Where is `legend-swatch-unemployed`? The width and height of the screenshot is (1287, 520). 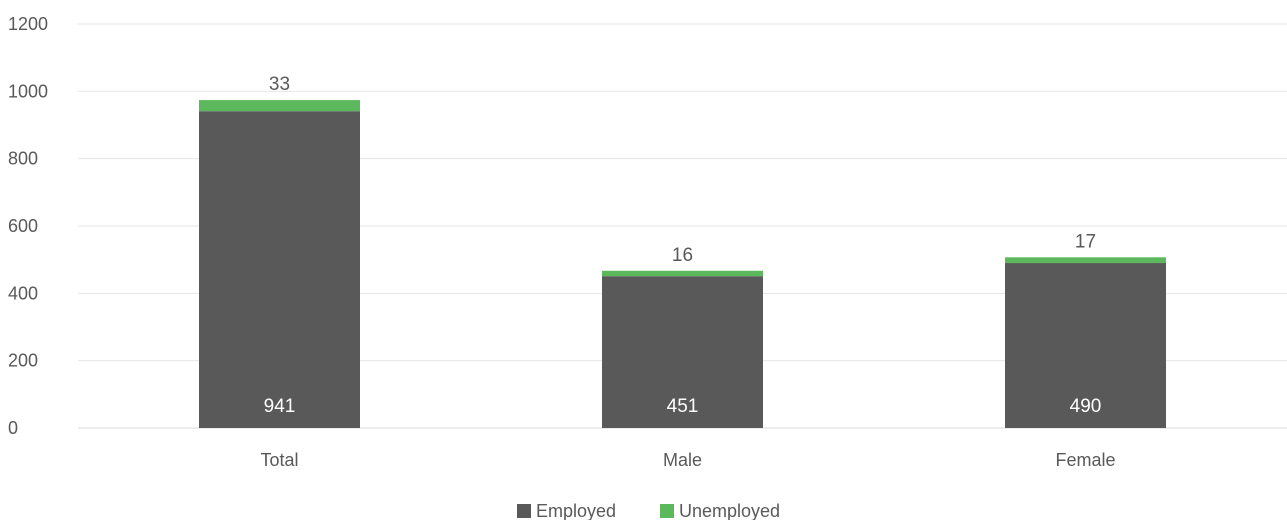 legend-swatch-unemployed is located at coordinates (667, 511).